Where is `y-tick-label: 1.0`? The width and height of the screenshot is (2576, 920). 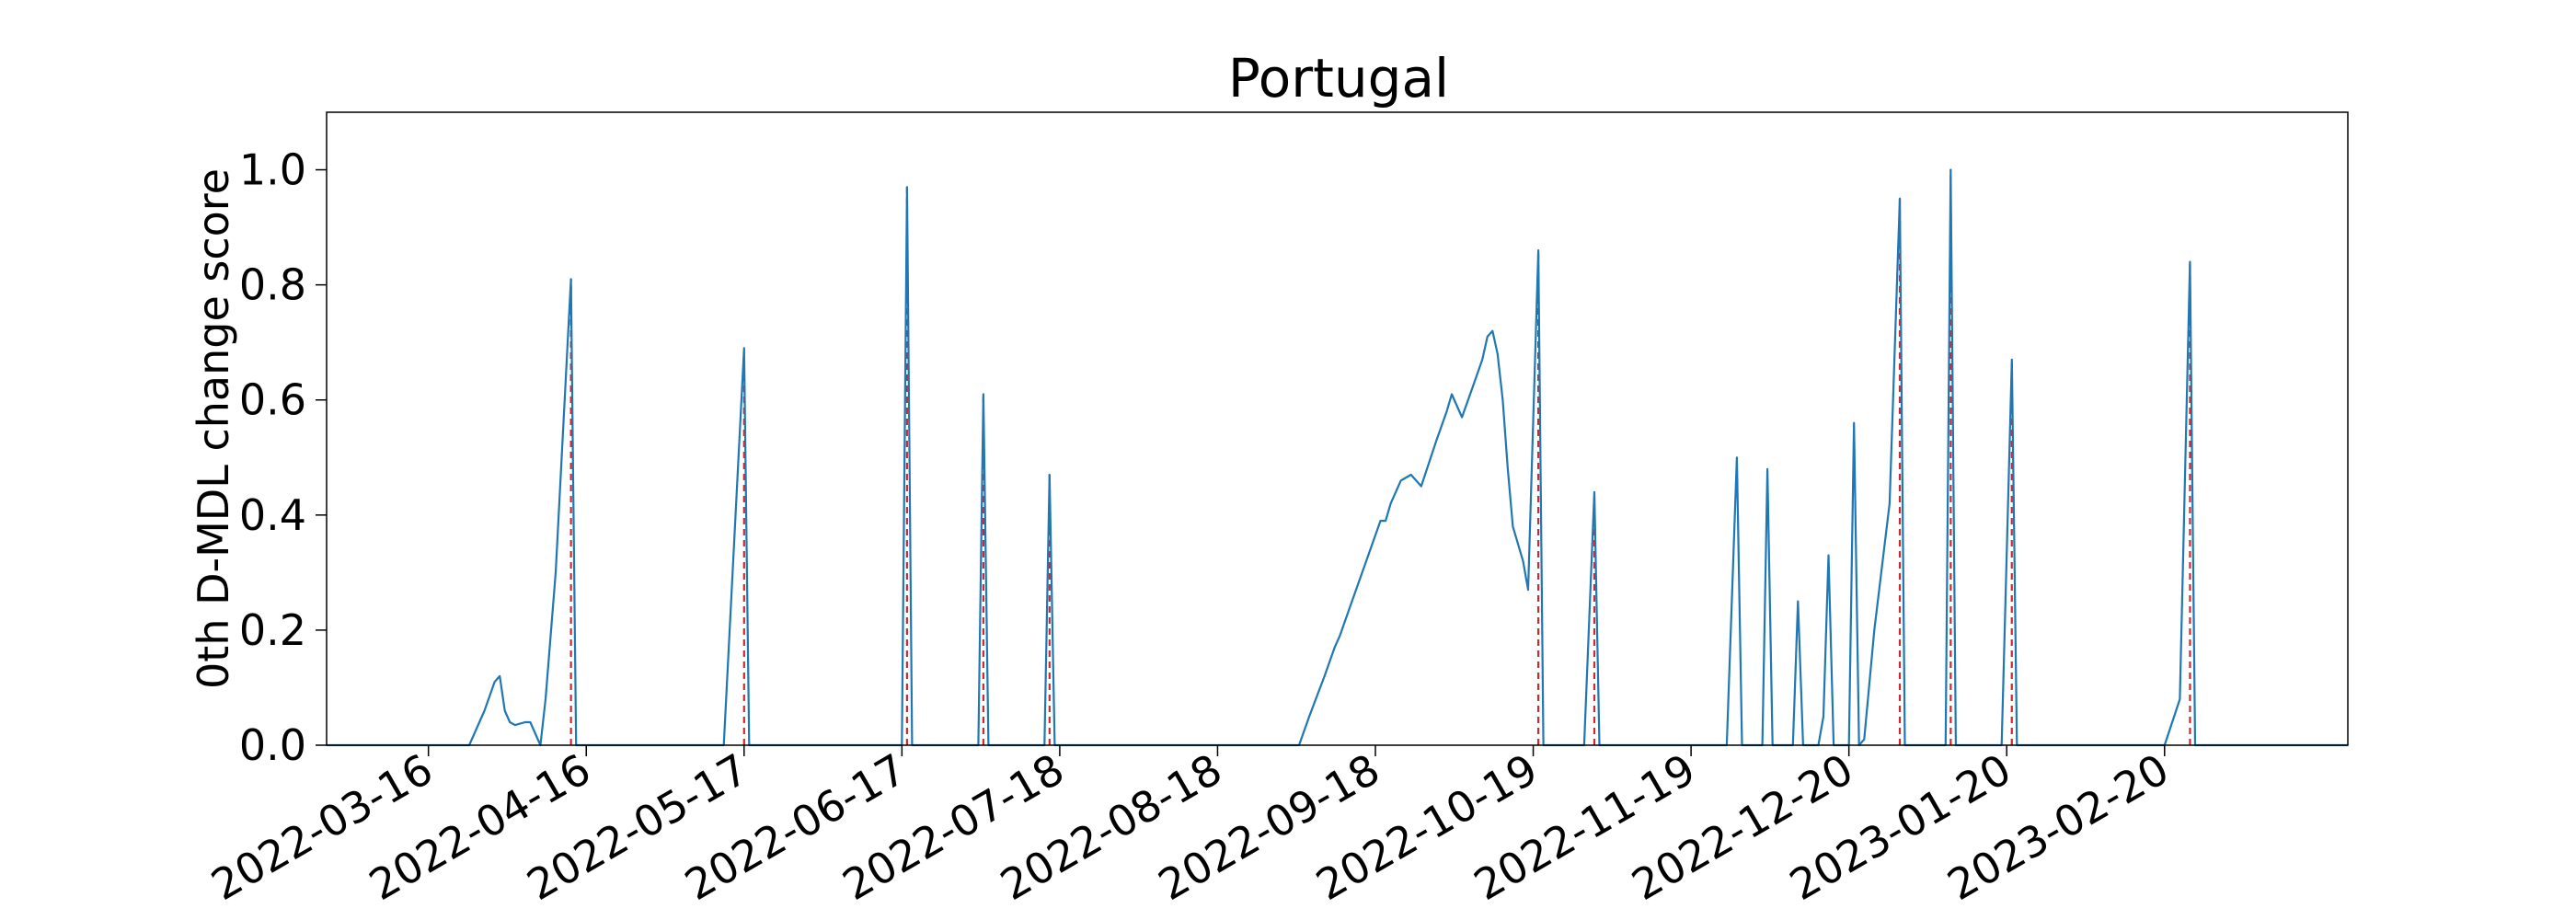
y-tick-label: 1.0 is located at coordinates (272, 170).